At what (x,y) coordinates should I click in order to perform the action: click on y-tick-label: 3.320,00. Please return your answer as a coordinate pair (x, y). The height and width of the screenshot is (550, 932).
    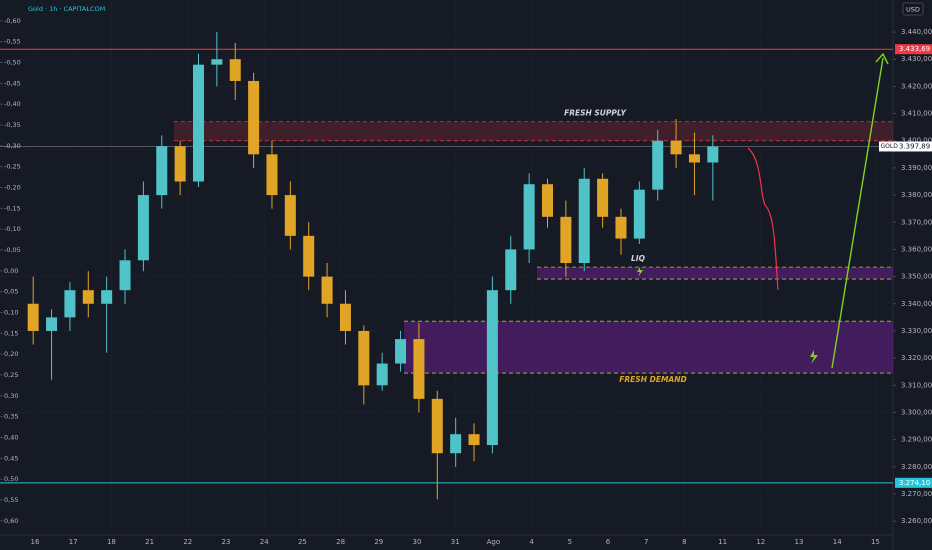
    Looking at the image, I should click on (916, 358).